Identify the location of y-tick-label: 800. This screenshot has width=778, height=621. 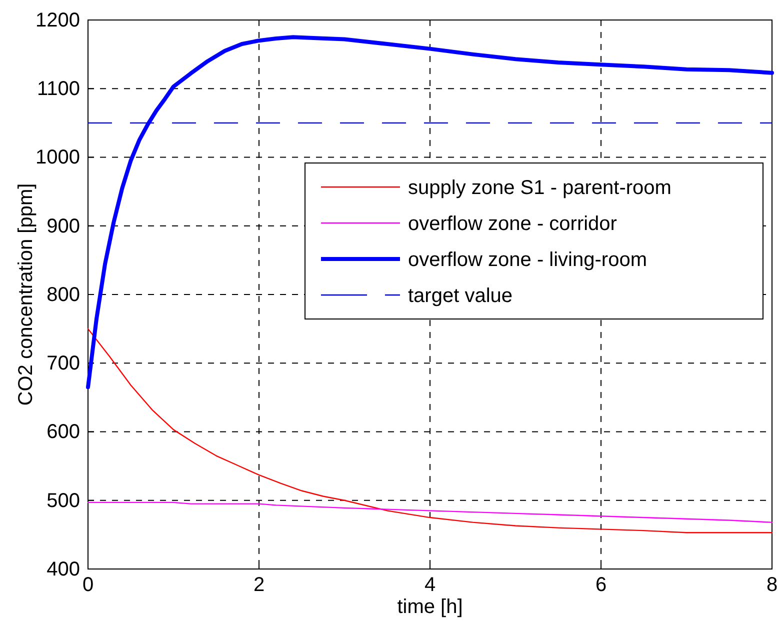
(63, 295).